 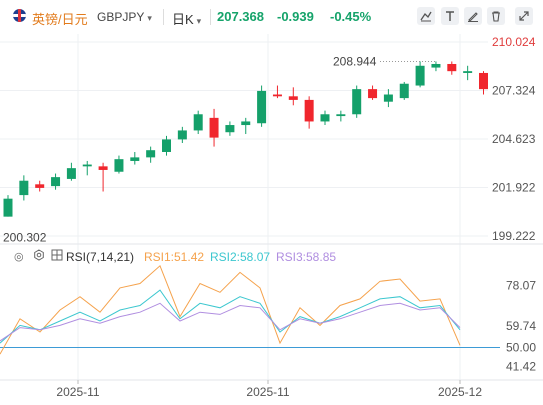 I want to click on pen-tool-icon, so click(x=473, y=17).